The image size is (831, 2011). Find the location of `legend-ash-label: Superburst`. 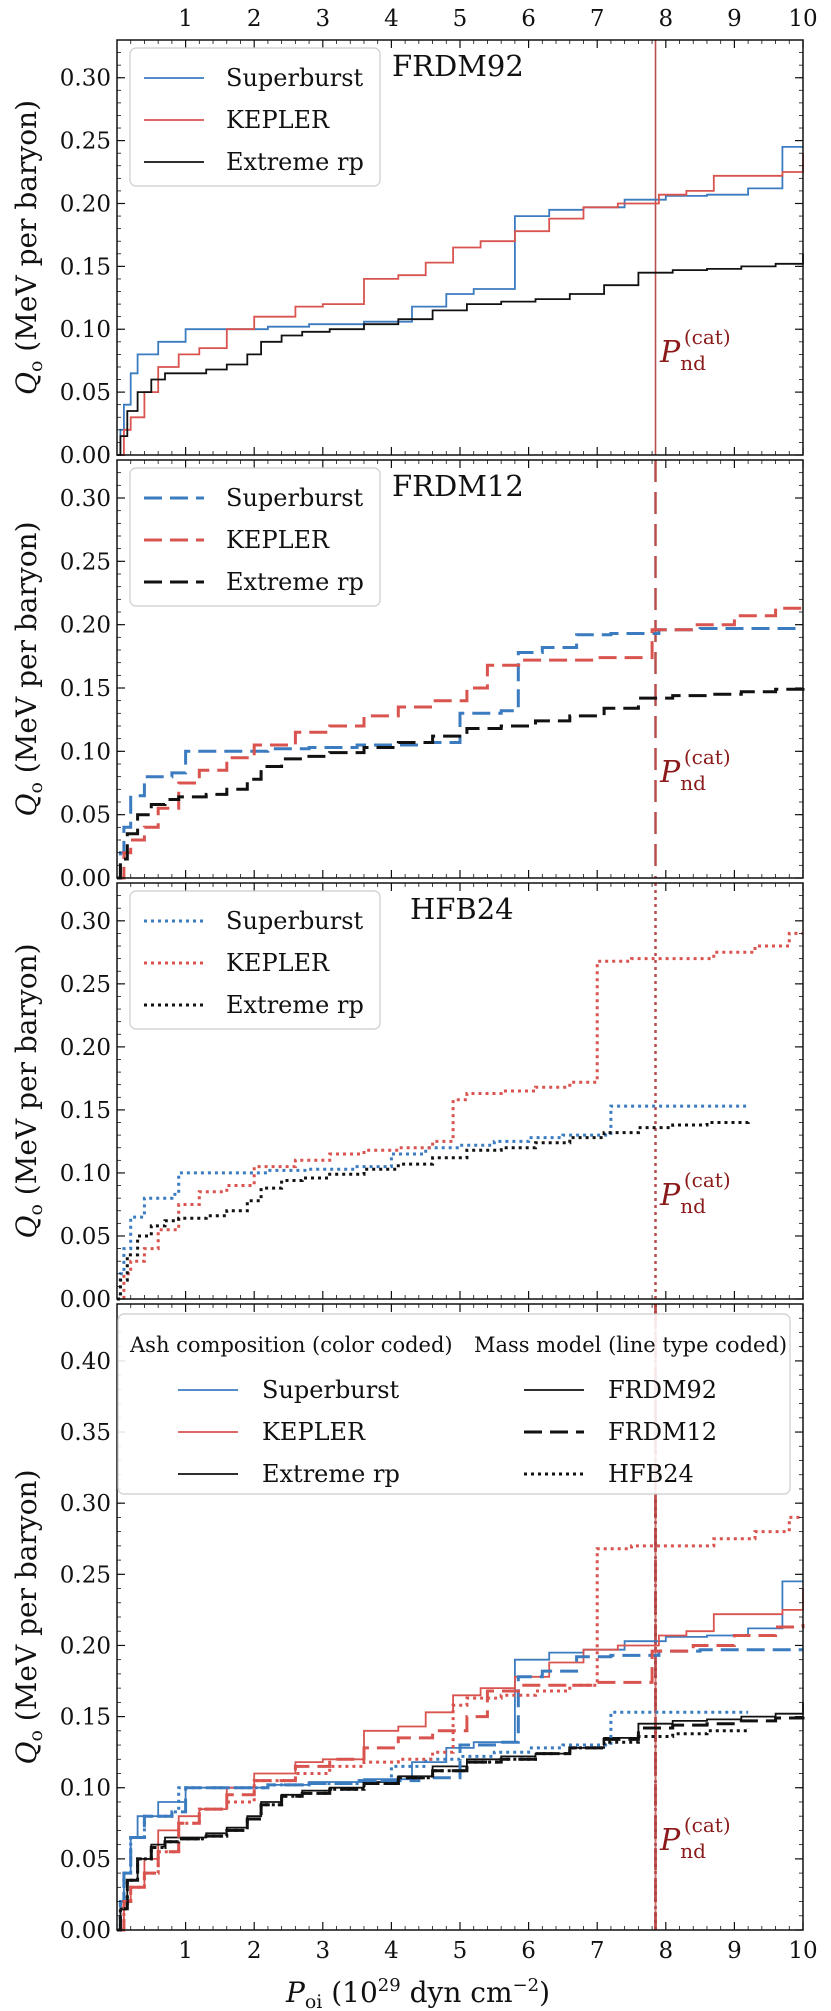

legend-ash-label: Superburst is located at coordinates (331, 1390).